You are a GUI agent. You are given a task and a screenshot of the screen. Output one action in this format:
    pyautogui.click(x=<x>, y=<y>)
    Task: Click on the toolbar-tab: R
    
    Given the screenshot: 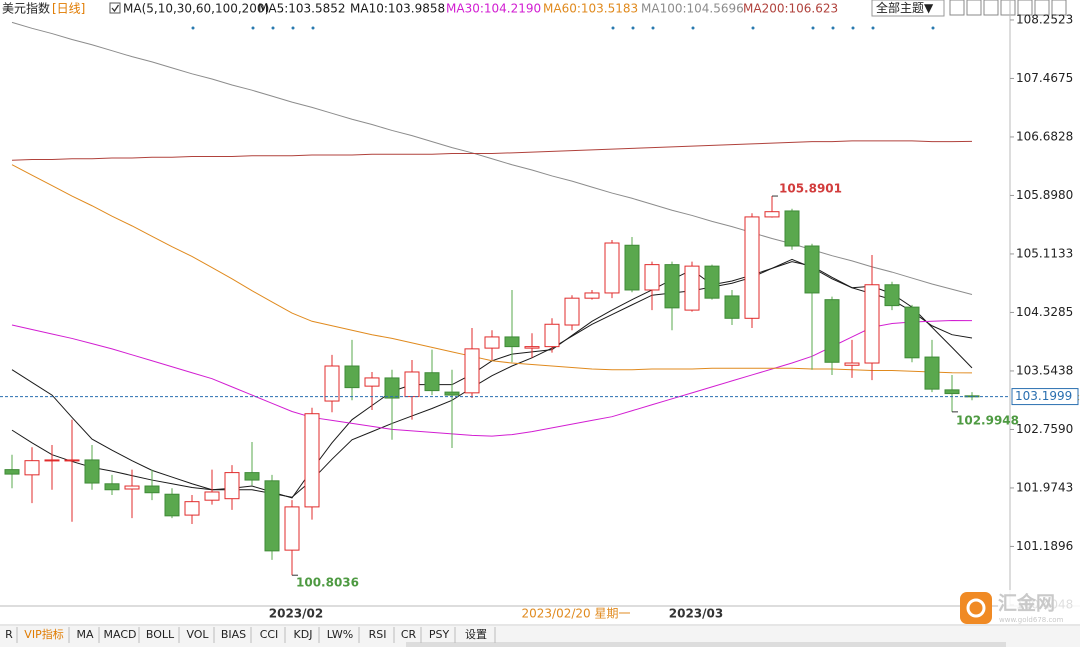 What is the action you would take?
    pyautogui.click(x=9, y=634)
    